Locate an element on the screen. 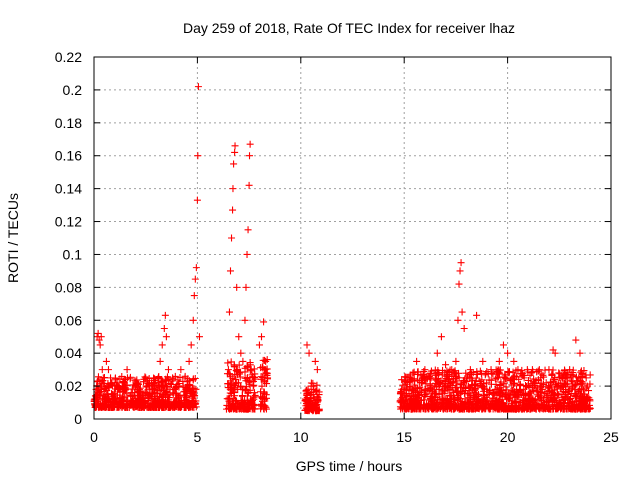 This screenshot has width=640, height=480. x-tick-label: 25 is located at coordinates (611, 437).